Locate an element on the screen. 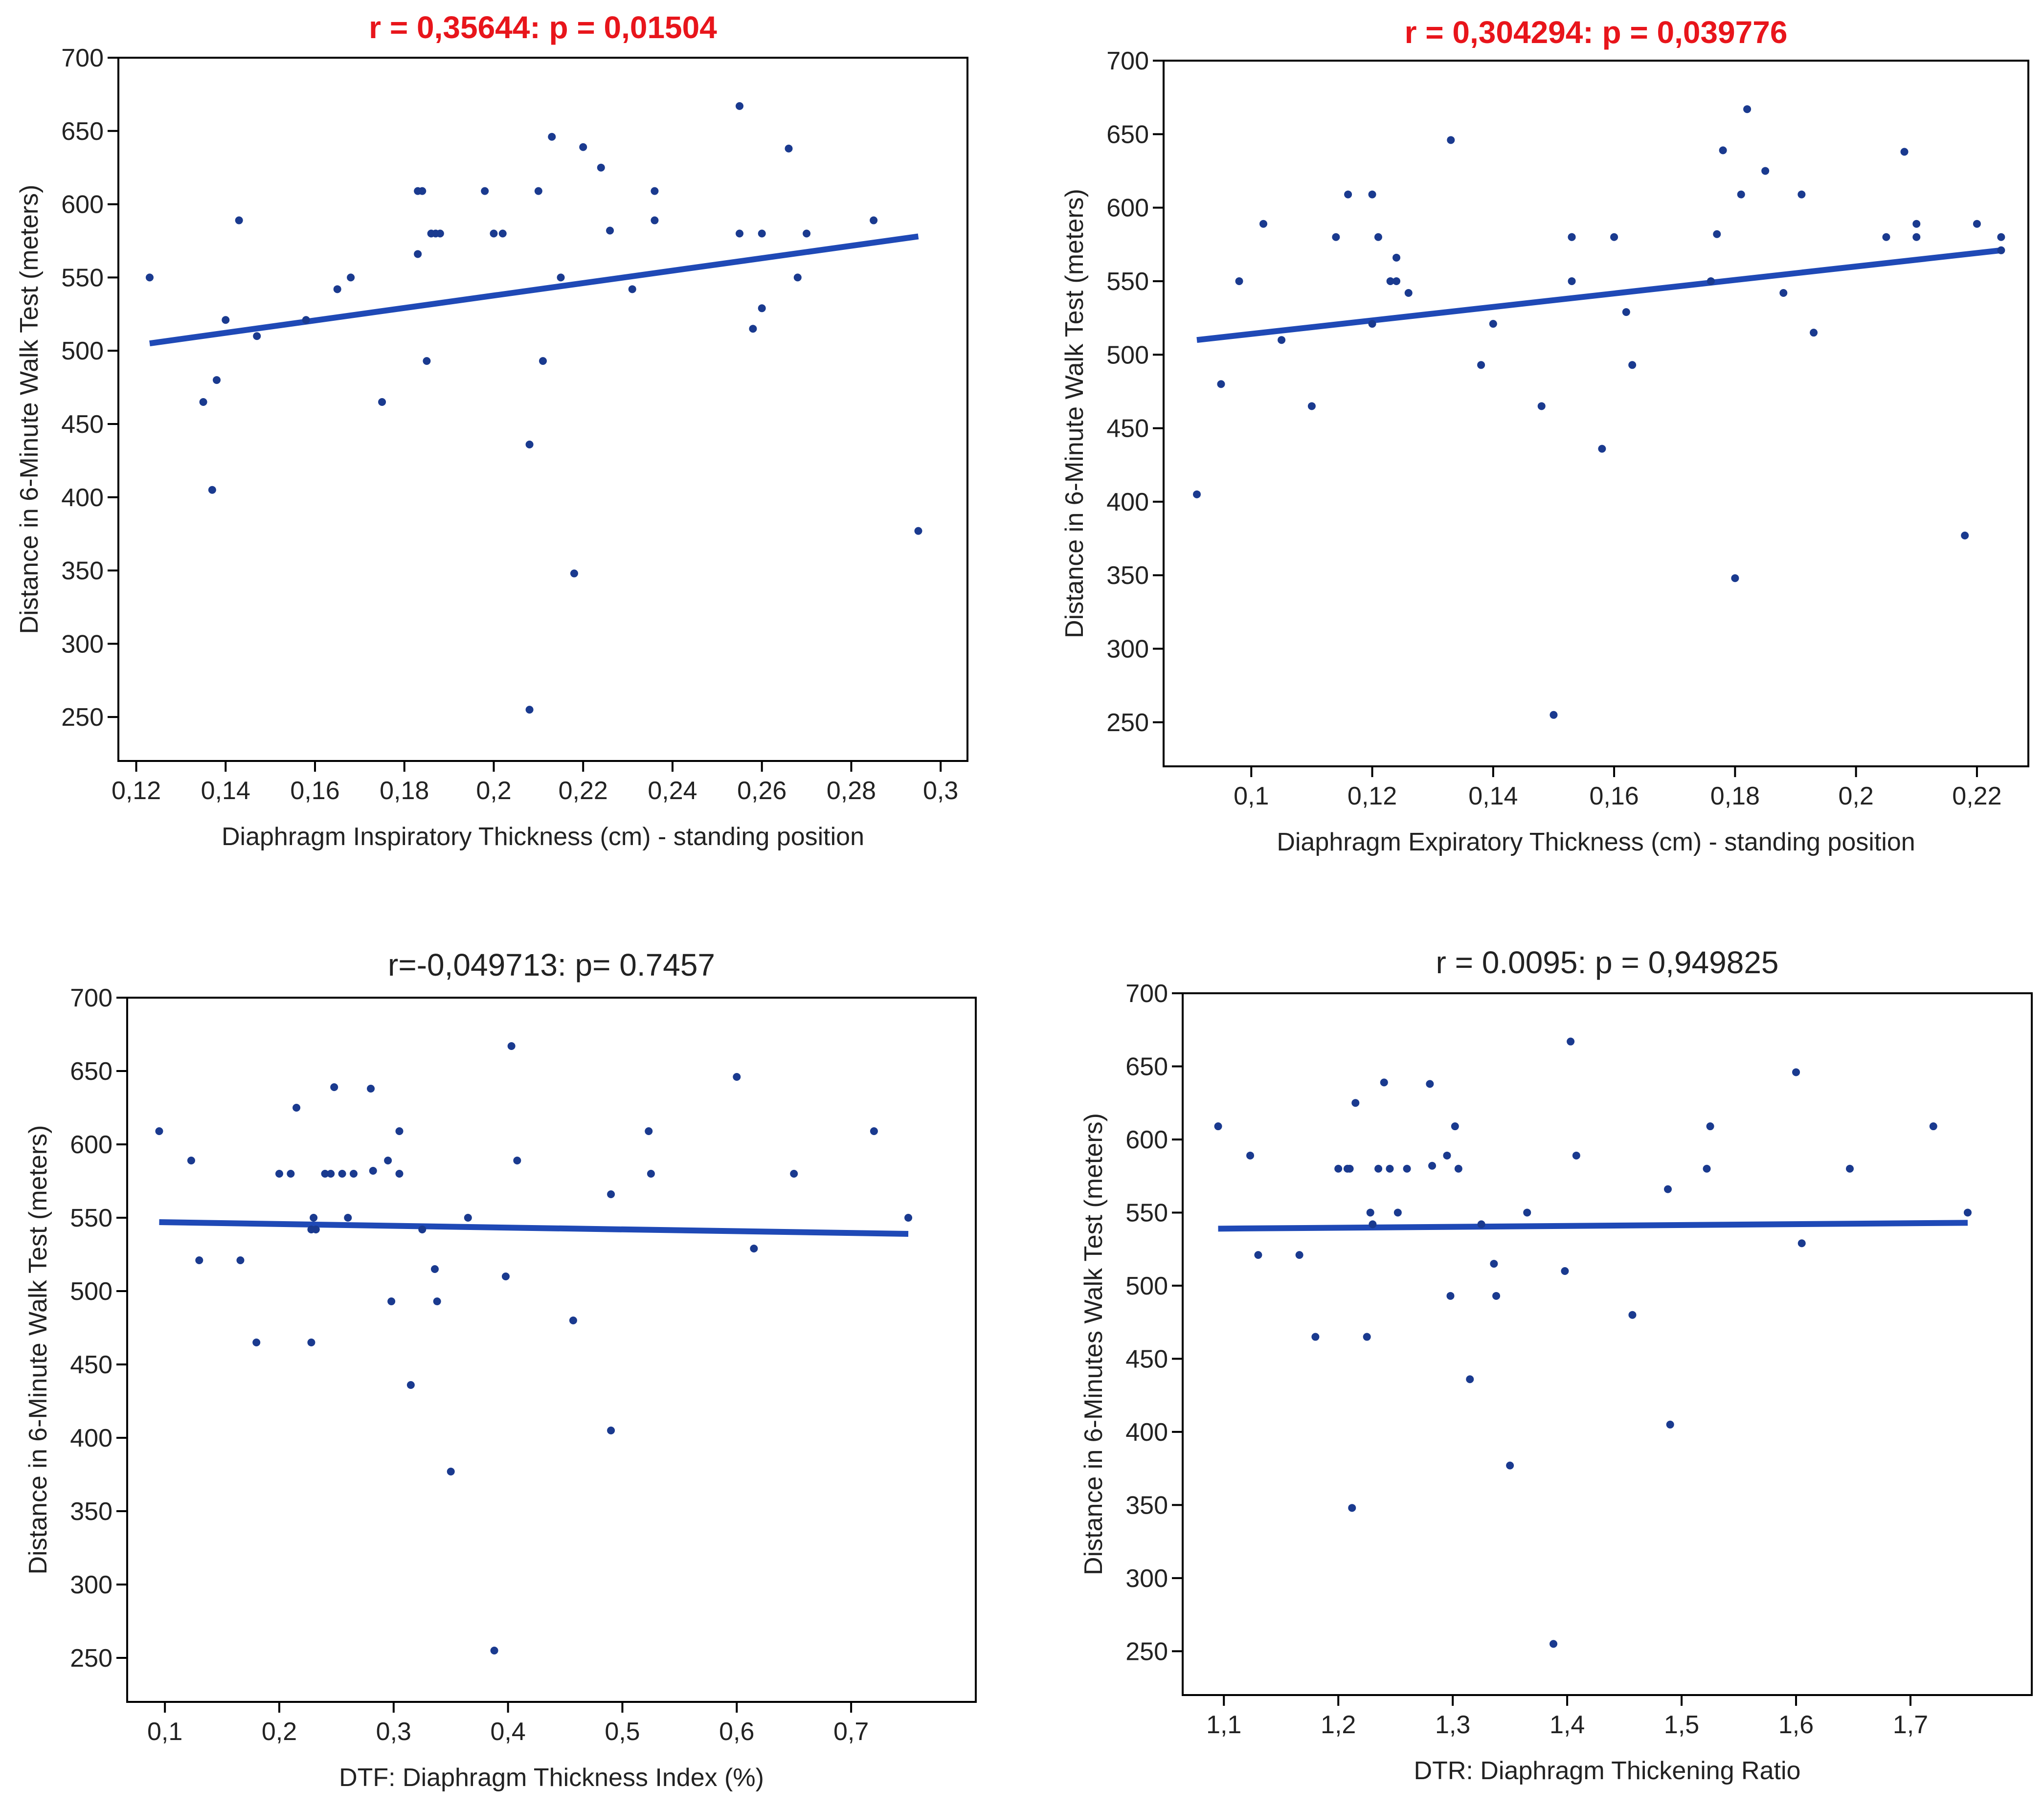 The image size is (2044, 1809). x-axis-label: DTF: Diaphragm Thickness Index (%) is located at coordinates (551, 1778).